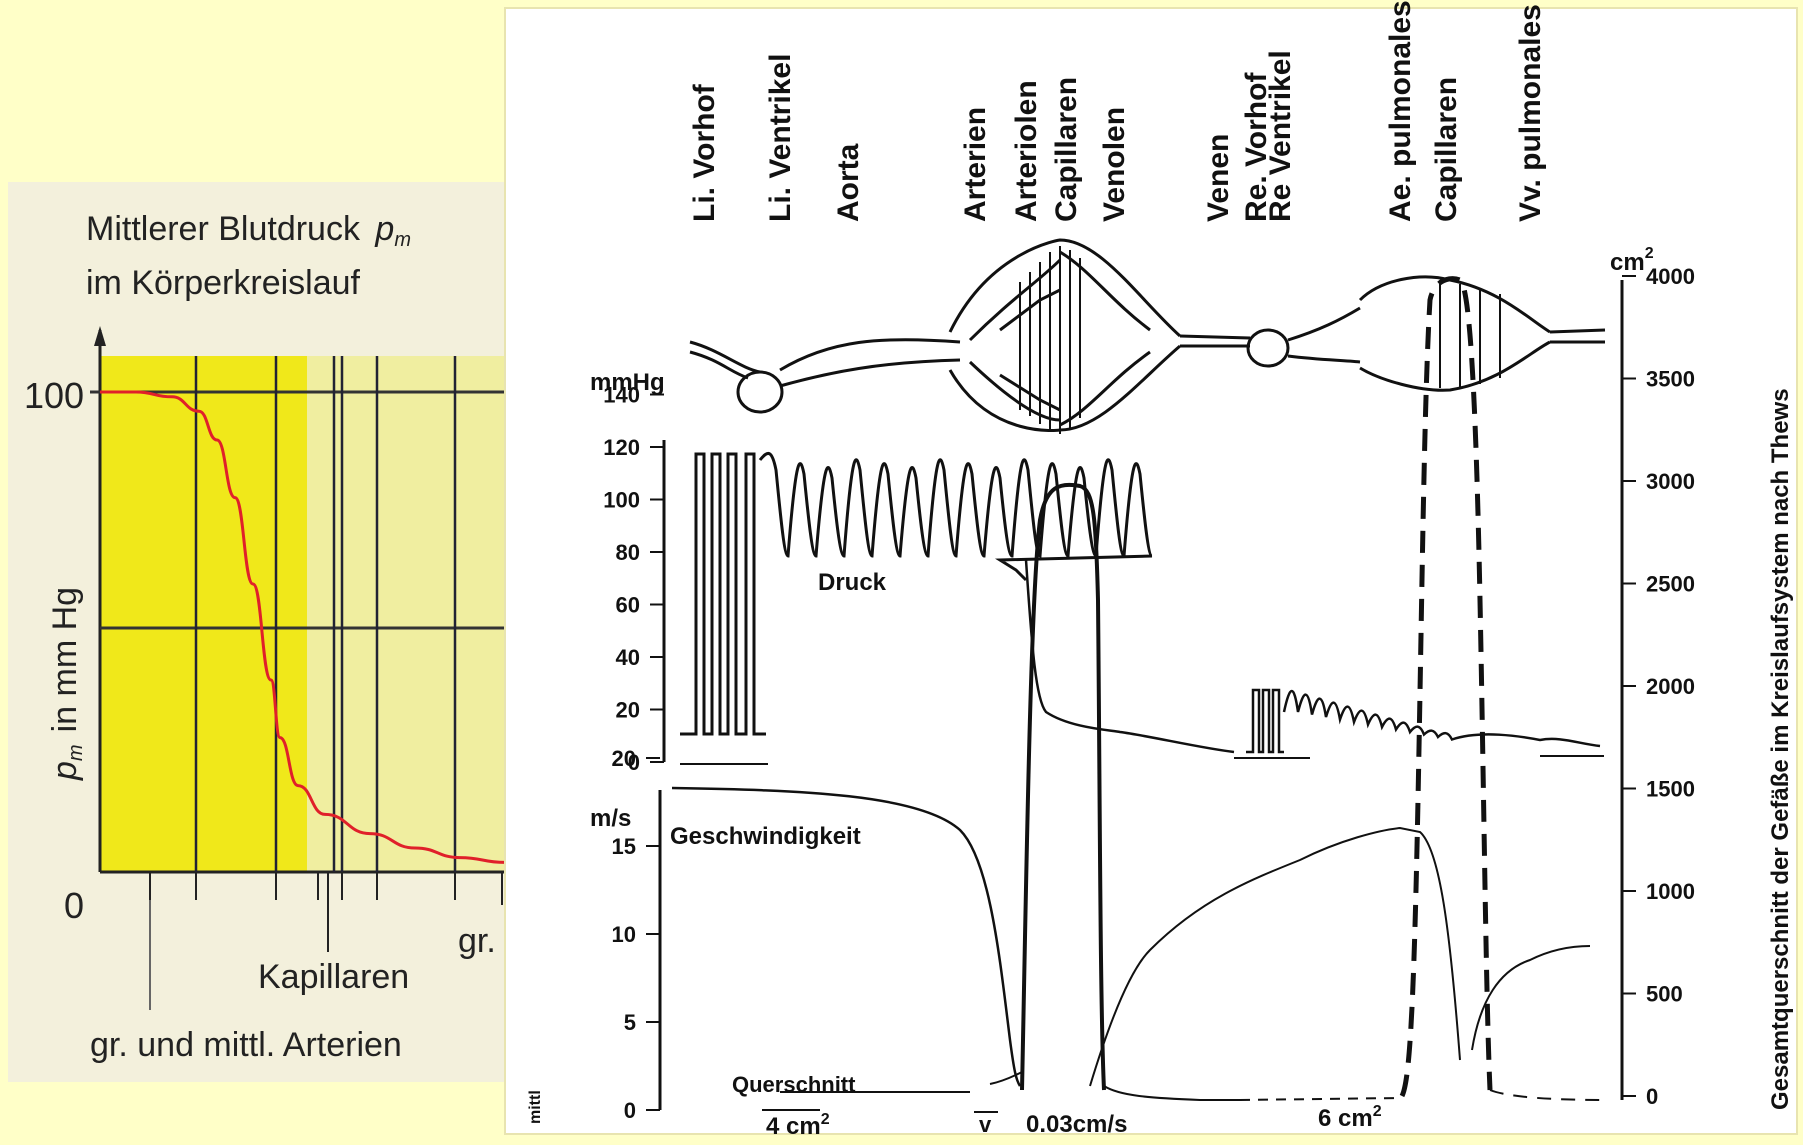 Image resolution: width=1803 pixels, height=1145 pixels. I want to click on pressure-tick-label-100: 100, so click(621, 500).